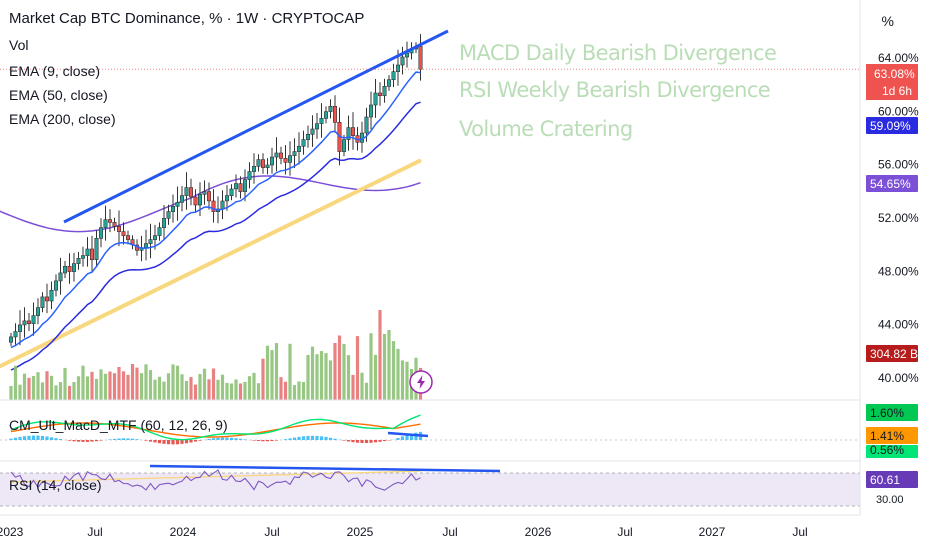 The height and width of the screenshot is (550, 932). I want to click on macd-divergence-line, so click(408, 434).